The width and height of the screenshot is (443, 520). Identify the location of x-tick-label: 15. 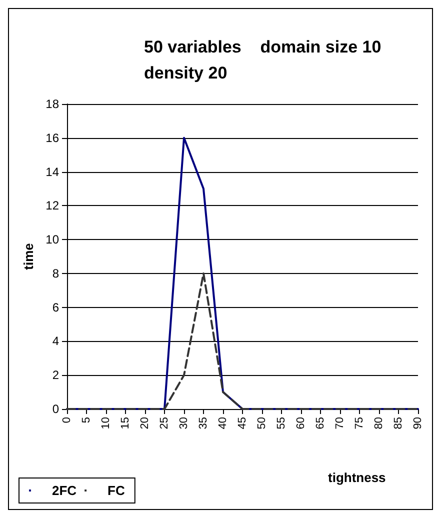
(126, 423).